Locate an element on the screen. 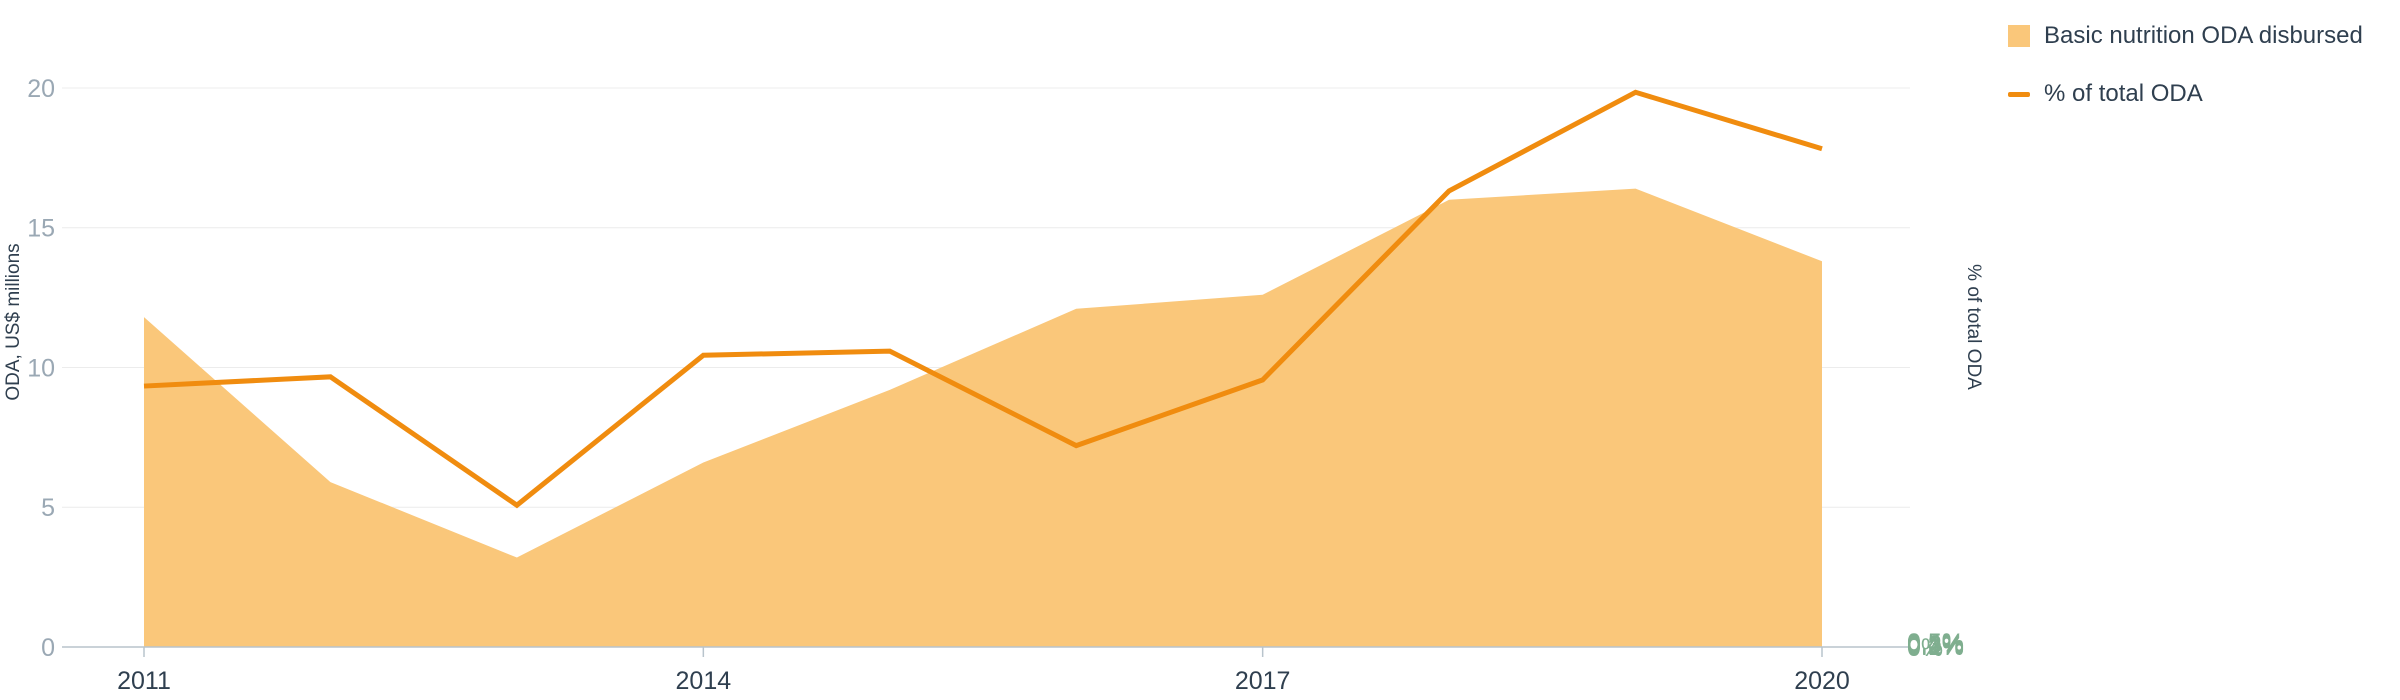 The height and width of the screenshot is (700, 2400). y-left-tick-label: 0 is located at coordinates (48, 648).